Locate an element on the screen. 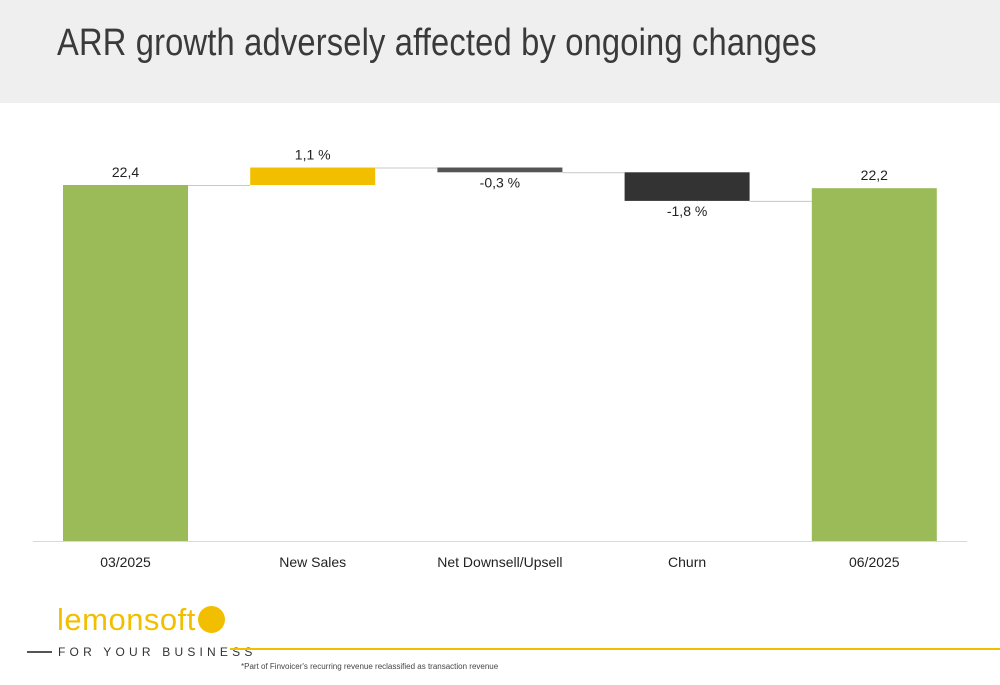 This screenshot has width=1000, height=685. category-label-0: 03/2025 is located at coordinates (125, 562).